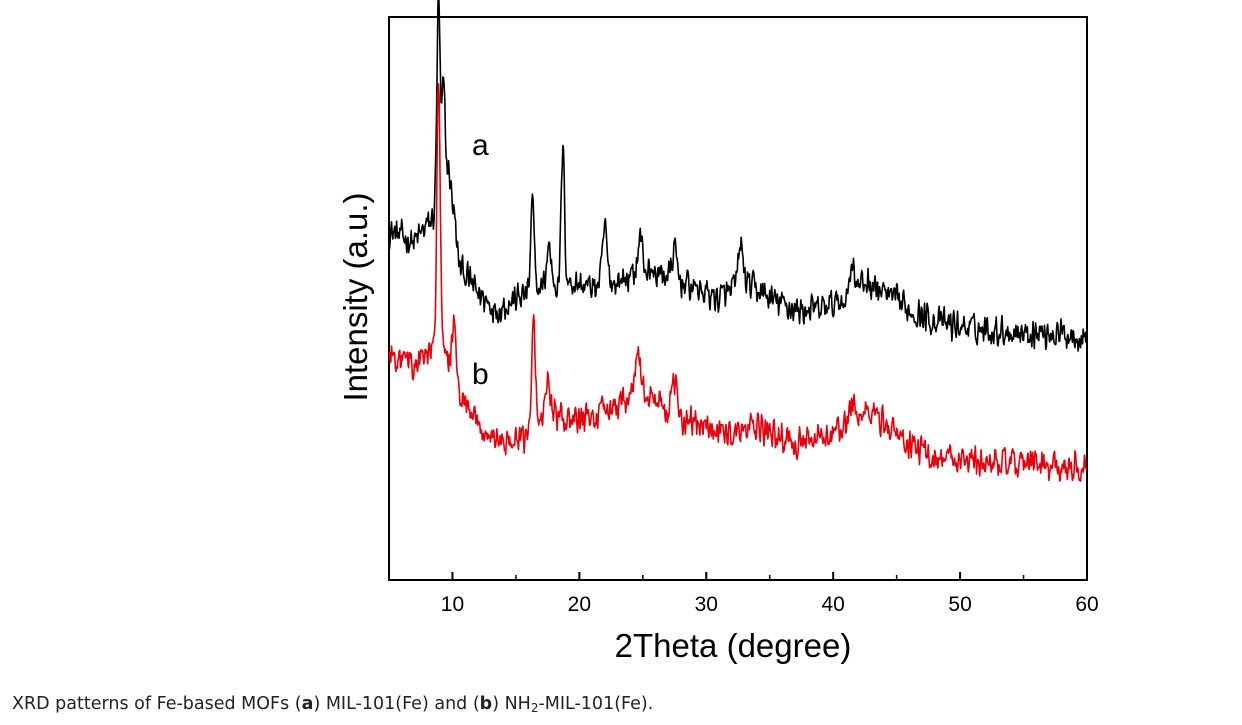  Describe the element at coordinates (157, 704) in the screenshot. I see `caption-text-1: XRD patterns of Fe-based MOFs (` at that location.